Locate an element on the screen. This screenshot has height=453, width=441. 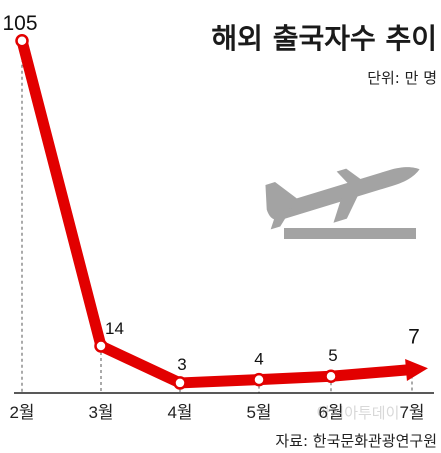
source-label: 자료: 한국문화관광연구원 is located at coordinates (356, 441).